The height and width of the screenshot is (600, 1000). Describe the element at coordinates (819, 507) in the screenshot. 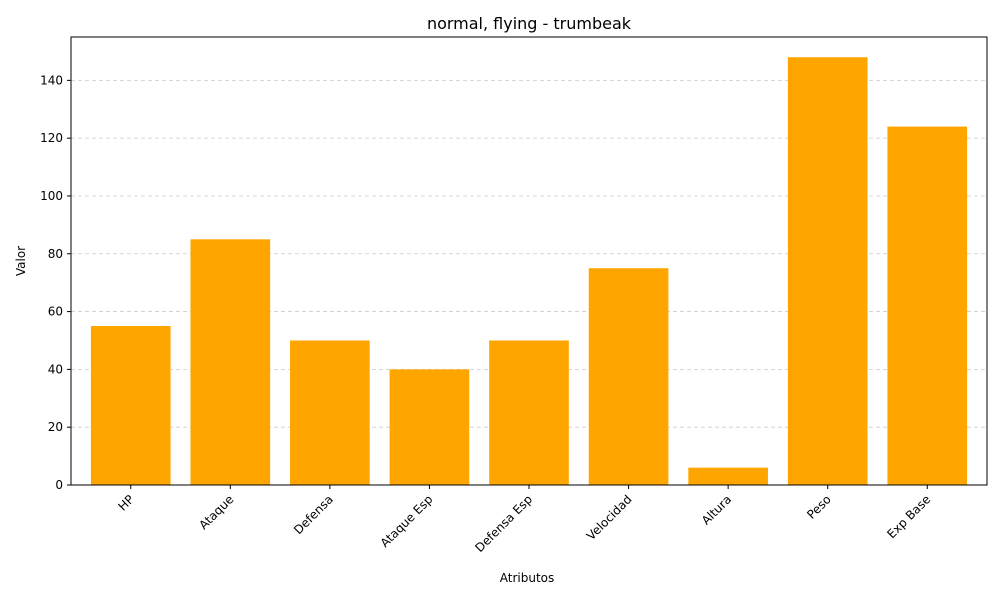

I see `x-tick-label: Peso` at that location.